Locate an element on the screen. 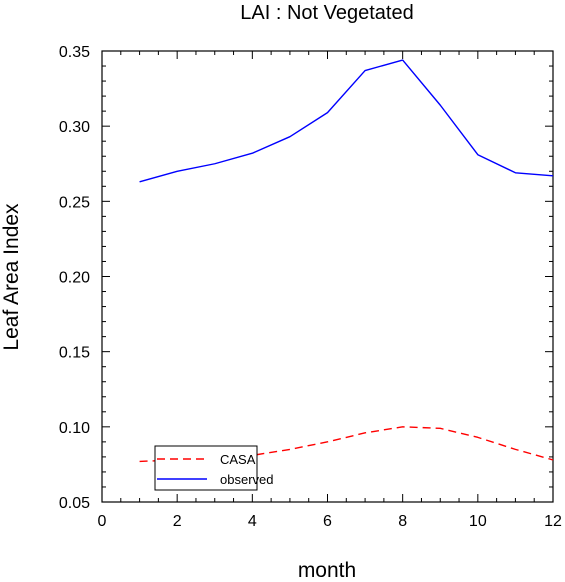 The image size is (565, 582). legend-label-observed: observed is located at coordinates (246, 479).